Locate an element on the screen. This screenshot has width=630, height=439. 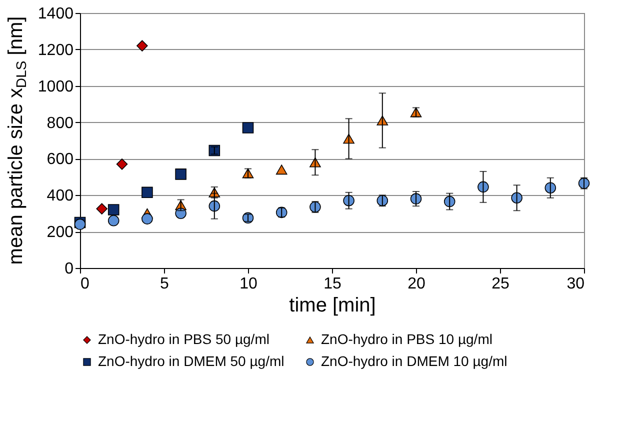
y-tick-label: 600 is located at coordinates (60, 159).